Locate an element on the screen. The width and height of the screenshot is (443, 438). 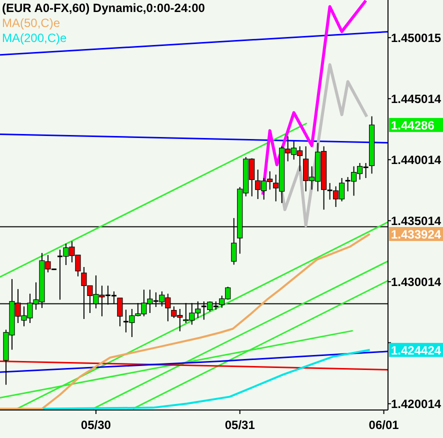
y-tick-label: 1.440014 is located at coordinates (416, 160).